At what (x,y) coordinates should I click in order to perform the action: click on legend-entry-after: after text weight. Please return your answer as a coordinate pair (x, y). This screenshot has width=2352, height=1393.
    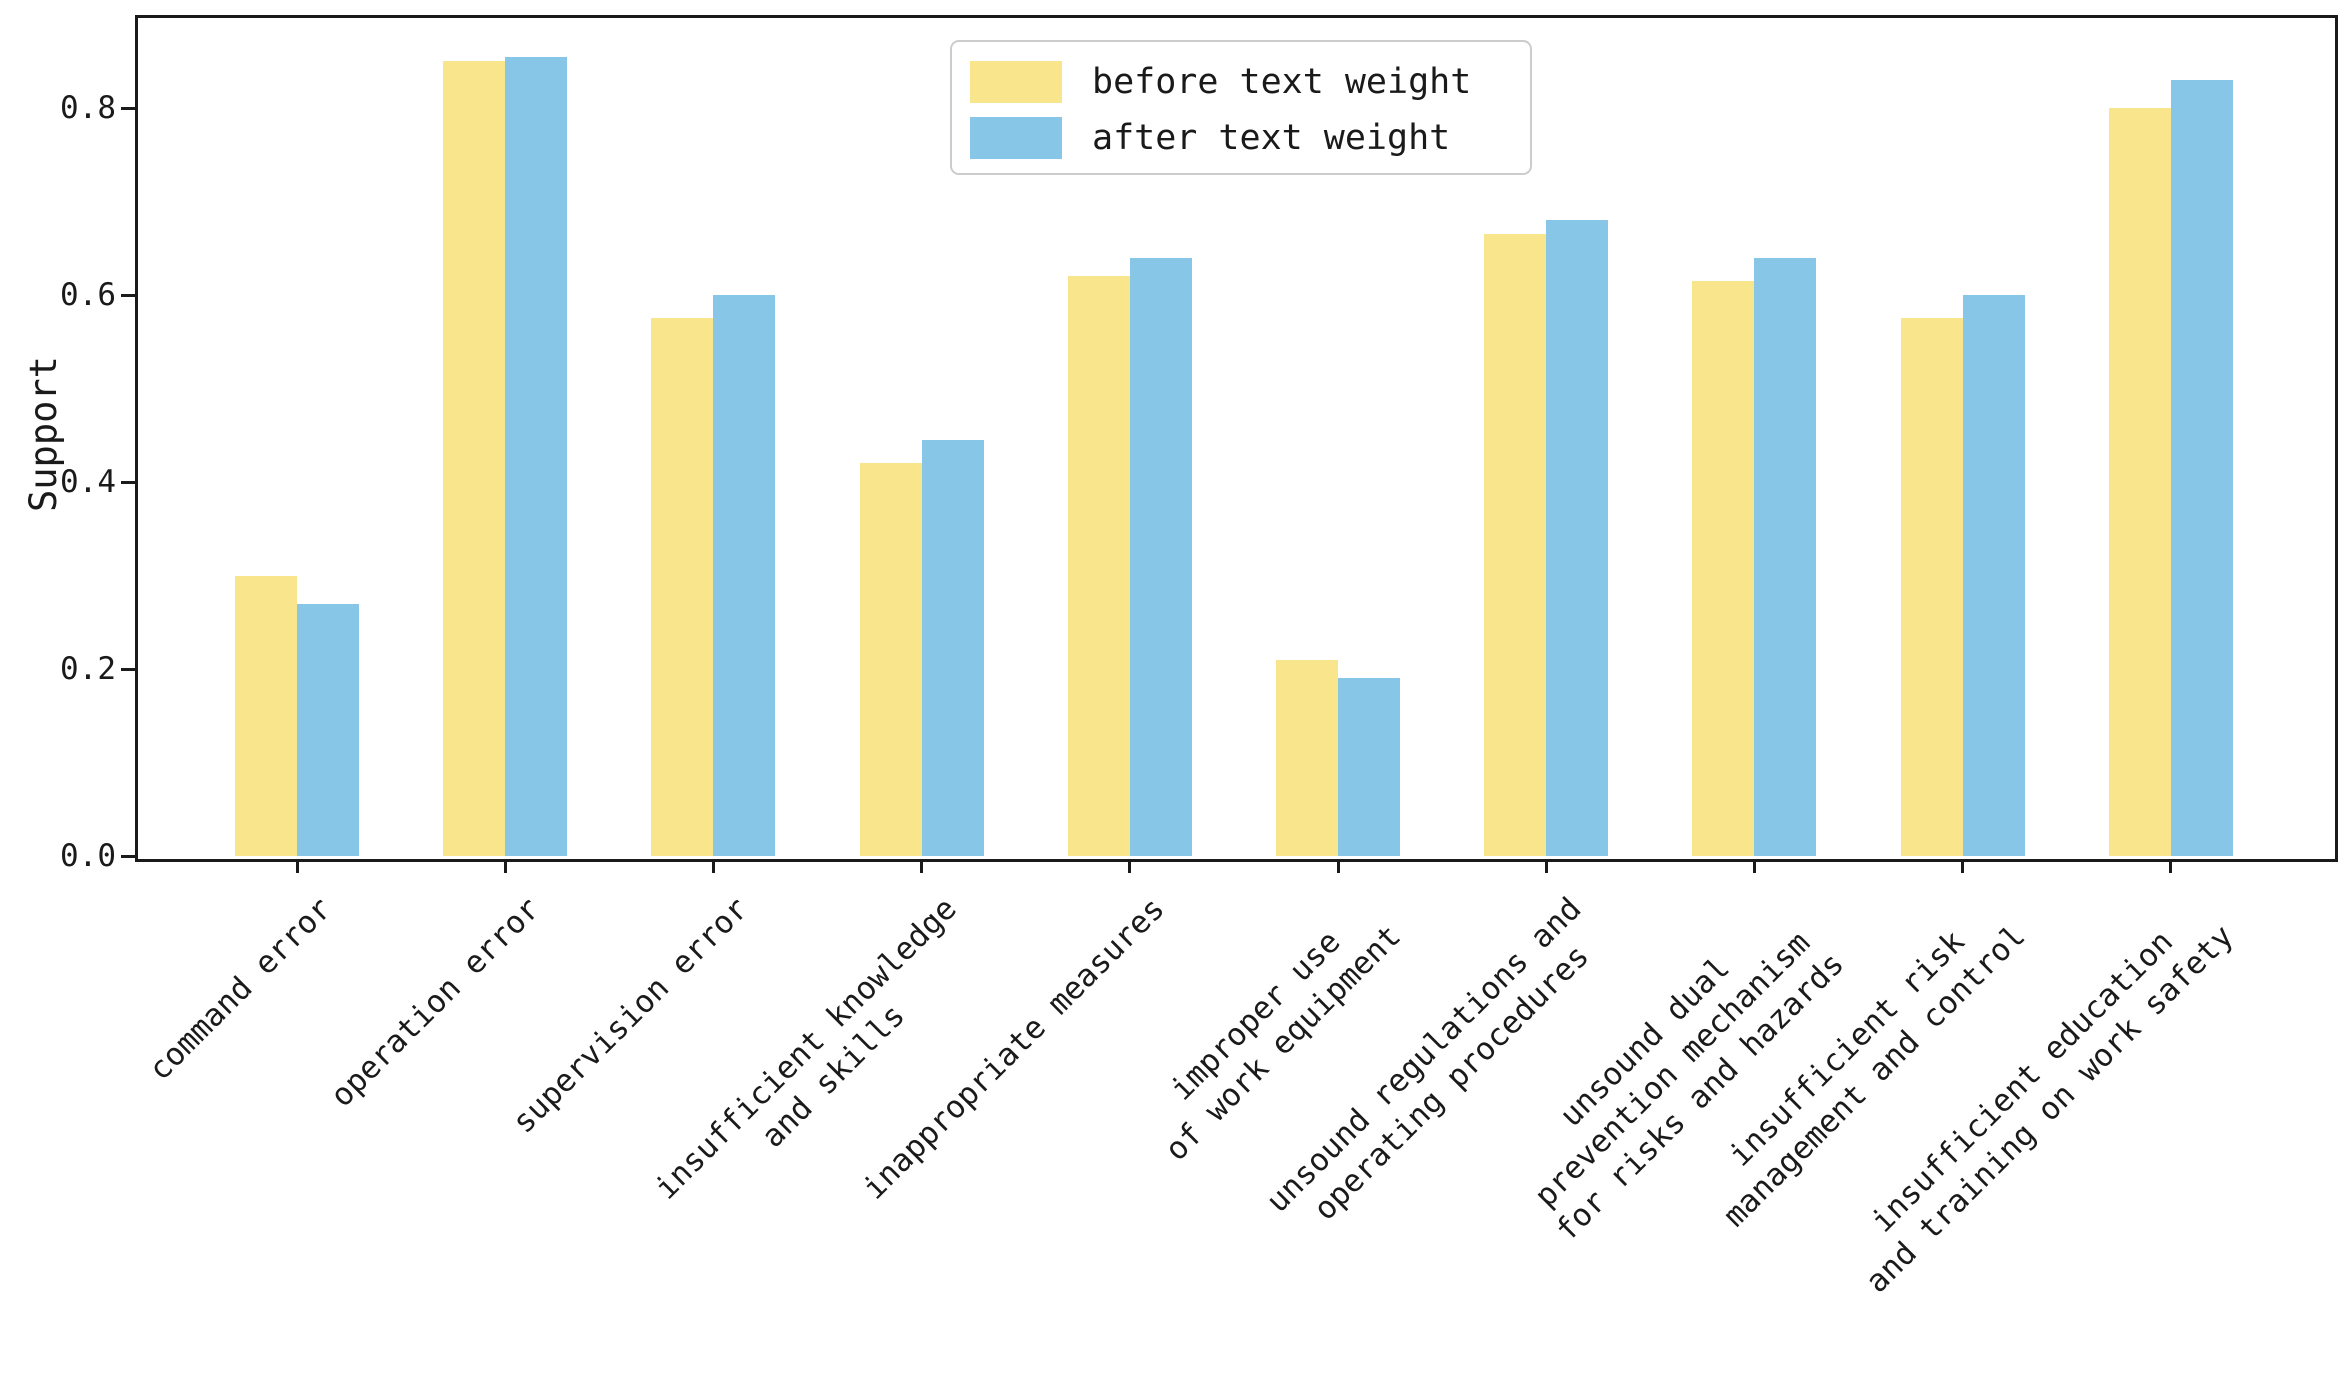
    Looking at the image, I should click on (1241, 138).